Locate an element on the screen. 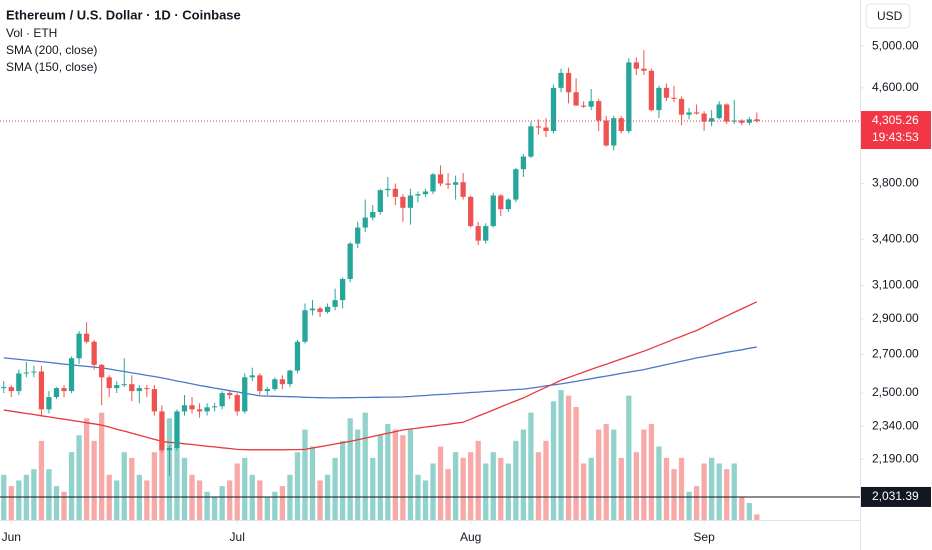 This screenshot has width=932, height=550. currency-button is located at coordinates (888, 16).